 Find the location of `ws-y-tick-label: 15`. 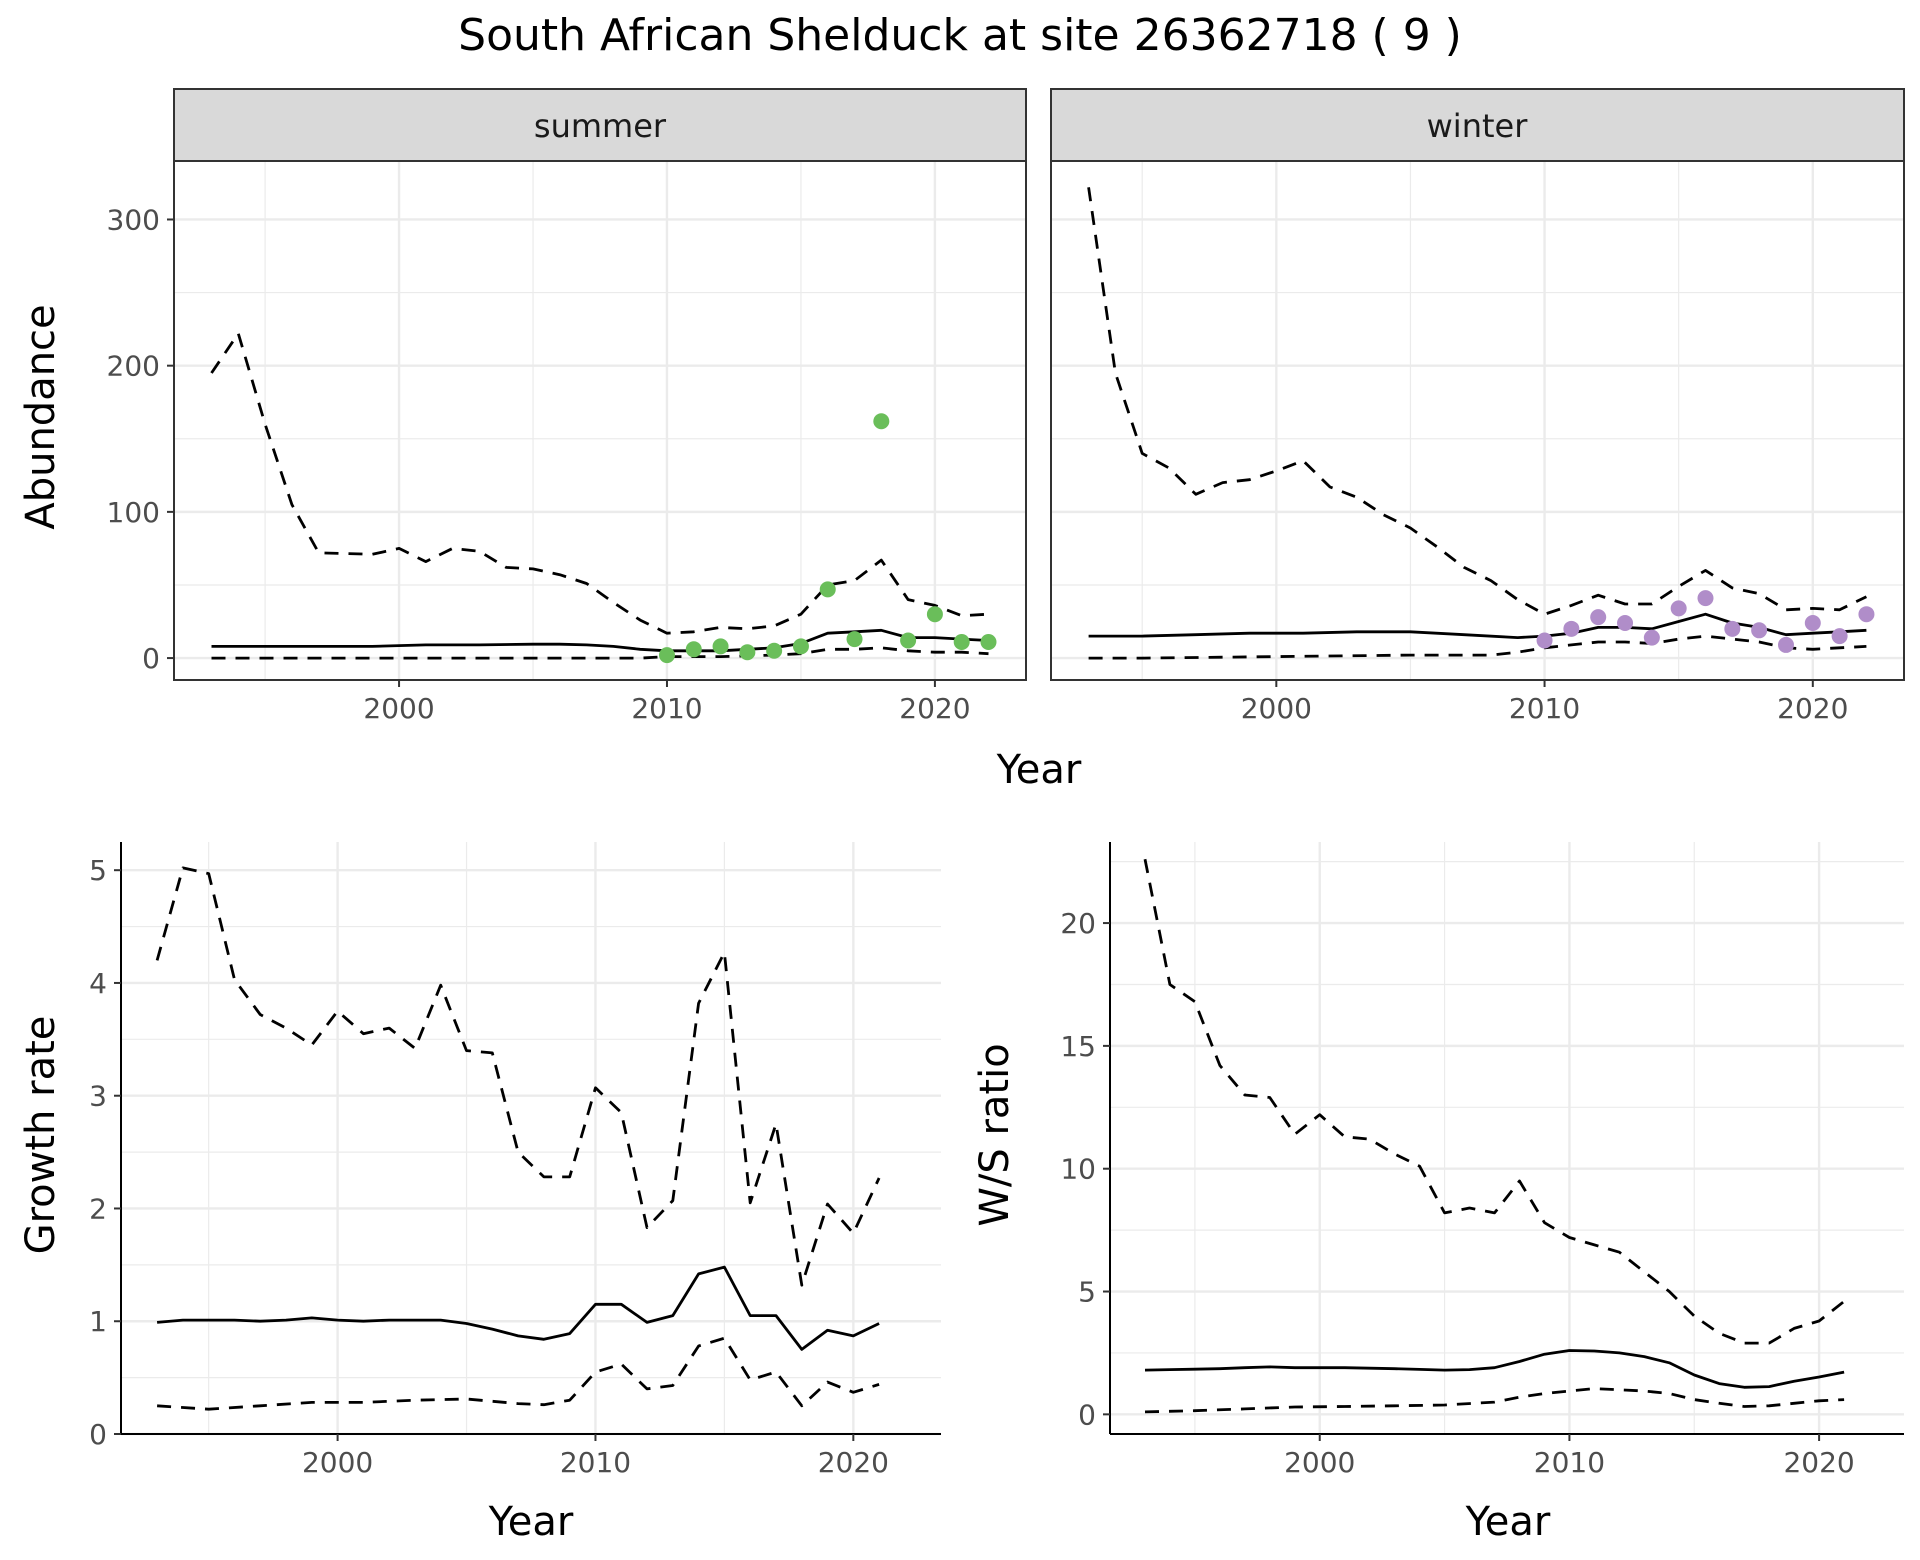

ws-y-tick-label: 15 is located at coordinates (1078, 1046).